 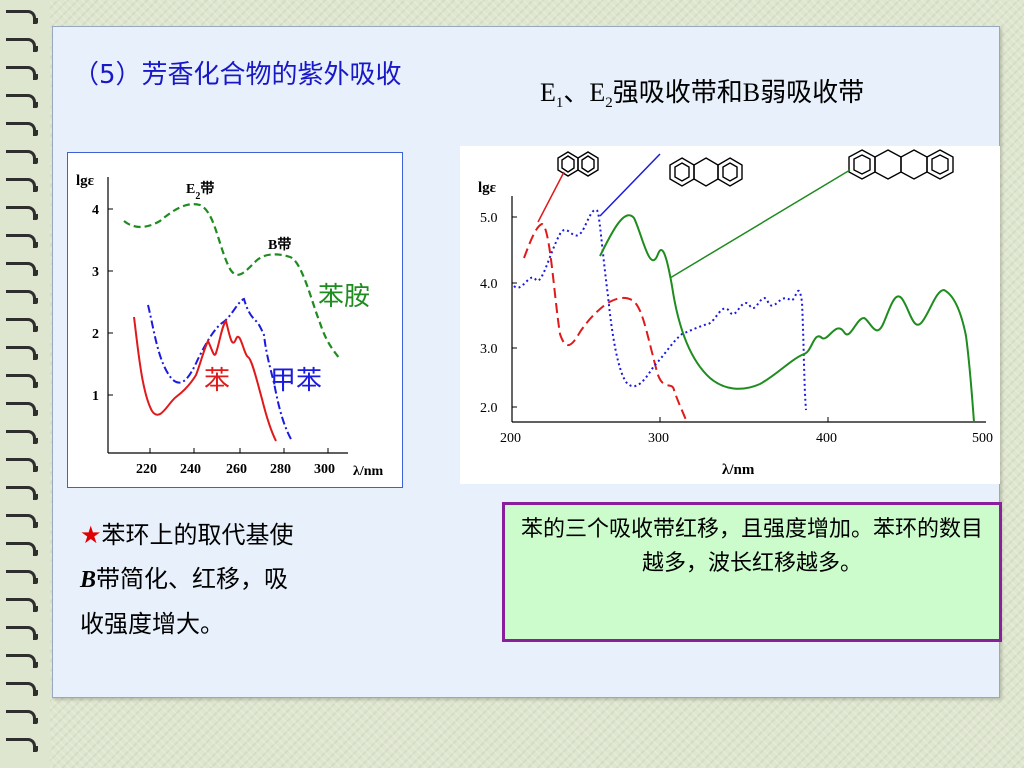 What do you see at coordinates (489, 284) in the screenshot?
I see `y-tick-label: 4.0` at bounding box center [489, 284].